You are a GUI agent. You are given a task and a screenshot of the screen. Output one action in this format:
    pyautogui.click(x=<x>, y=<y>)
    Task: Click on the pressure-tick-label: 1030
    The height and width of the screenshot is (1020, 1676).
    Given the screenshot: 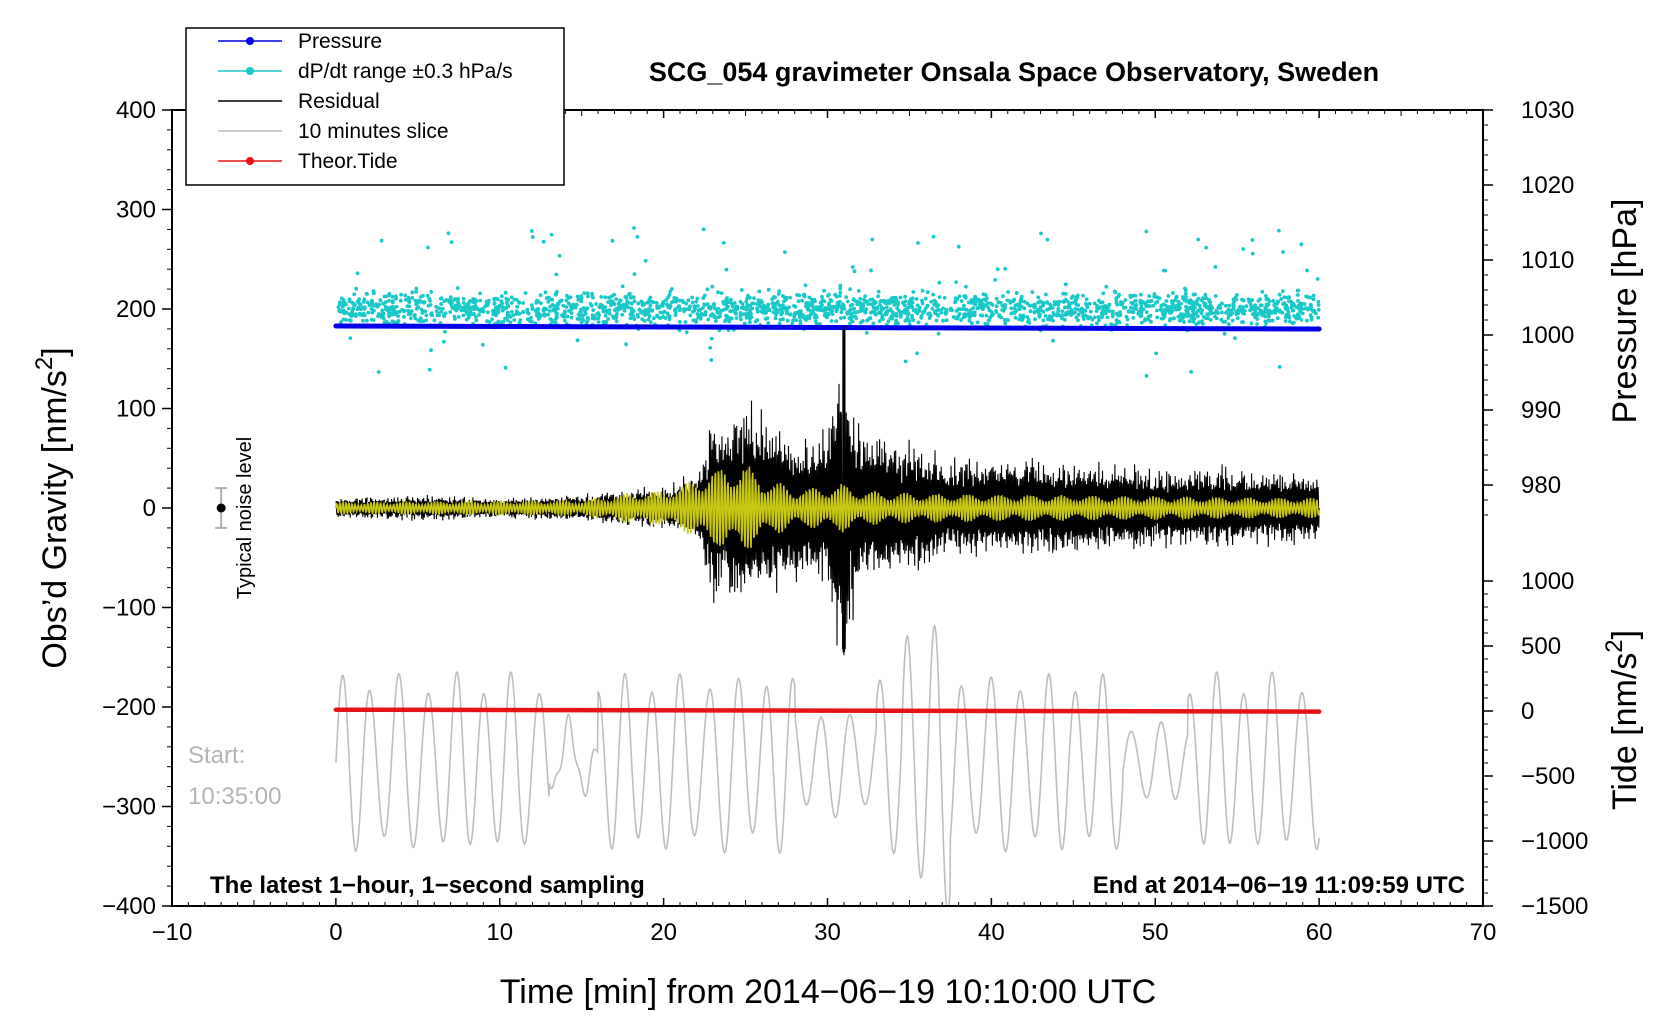 What is the action you would take?
    pyautogui.click(x=1547, y=110)
    